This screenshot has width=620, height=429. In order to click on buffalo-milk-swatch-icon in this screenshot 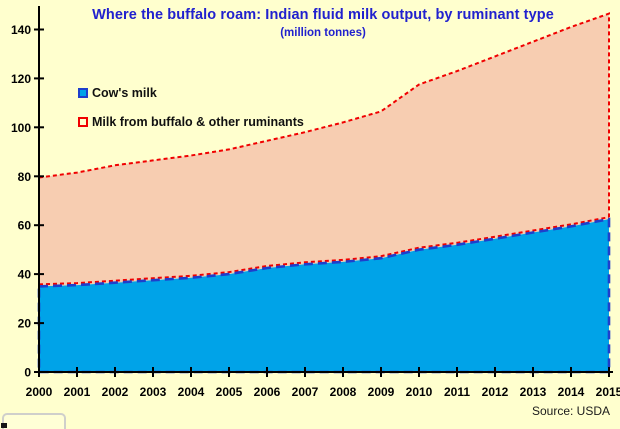, I will do `click(83, 122)`.